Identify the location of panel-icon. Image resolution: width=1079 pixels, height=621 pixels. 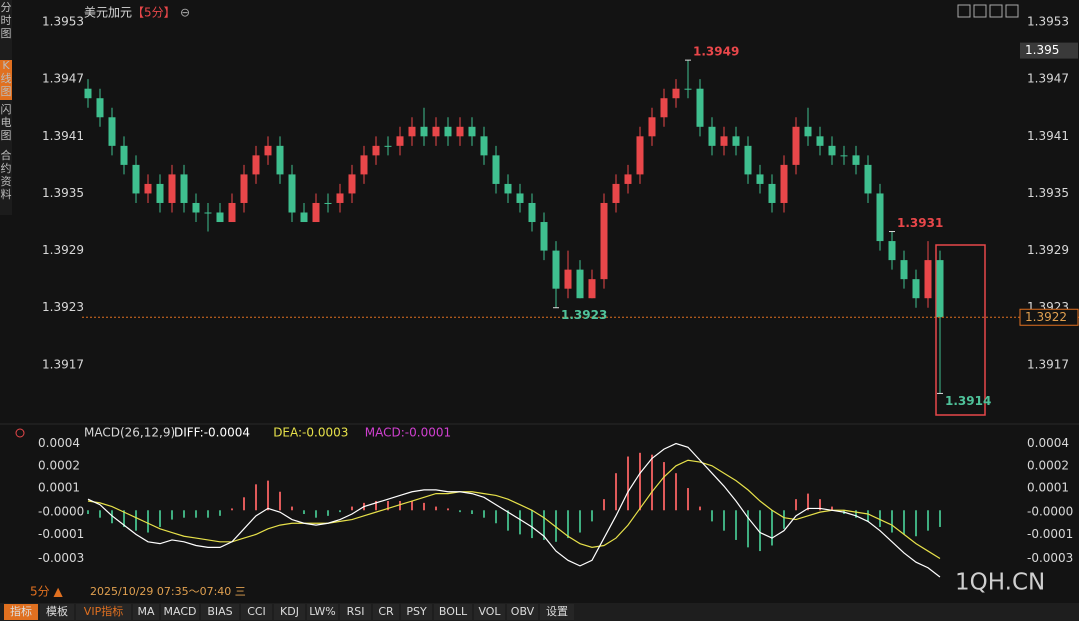
(20, 433).